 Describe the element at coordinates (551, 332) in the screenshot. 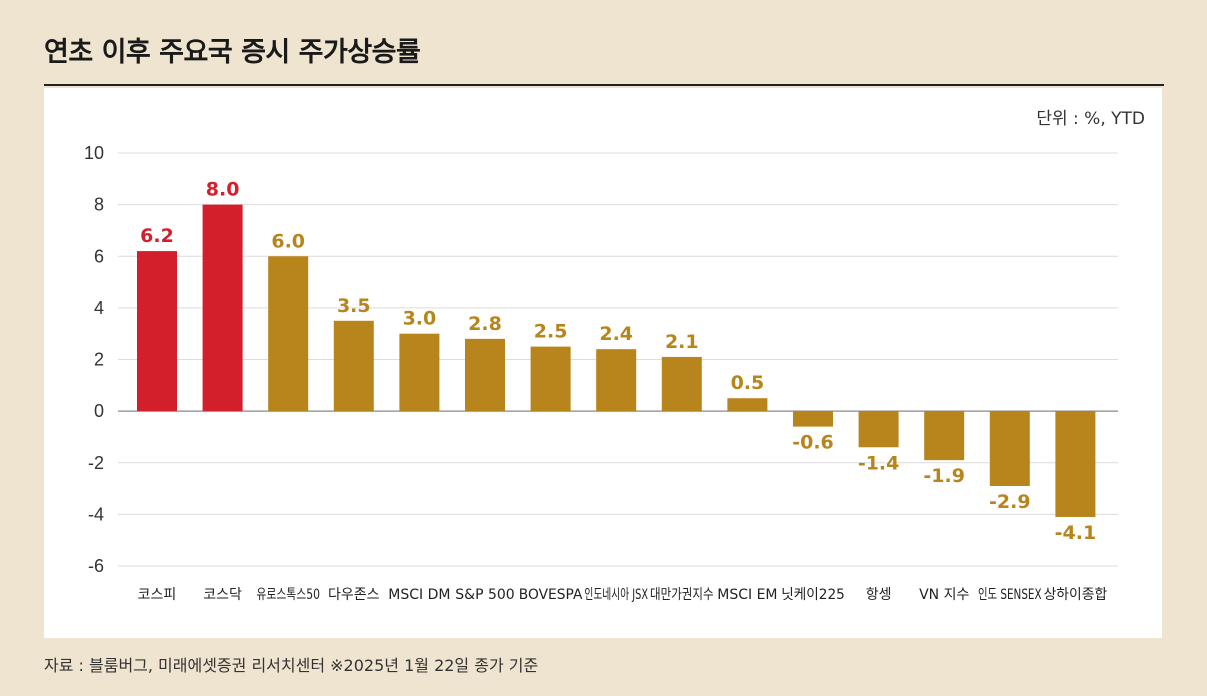

I see `value-label: 2.5` at that location.